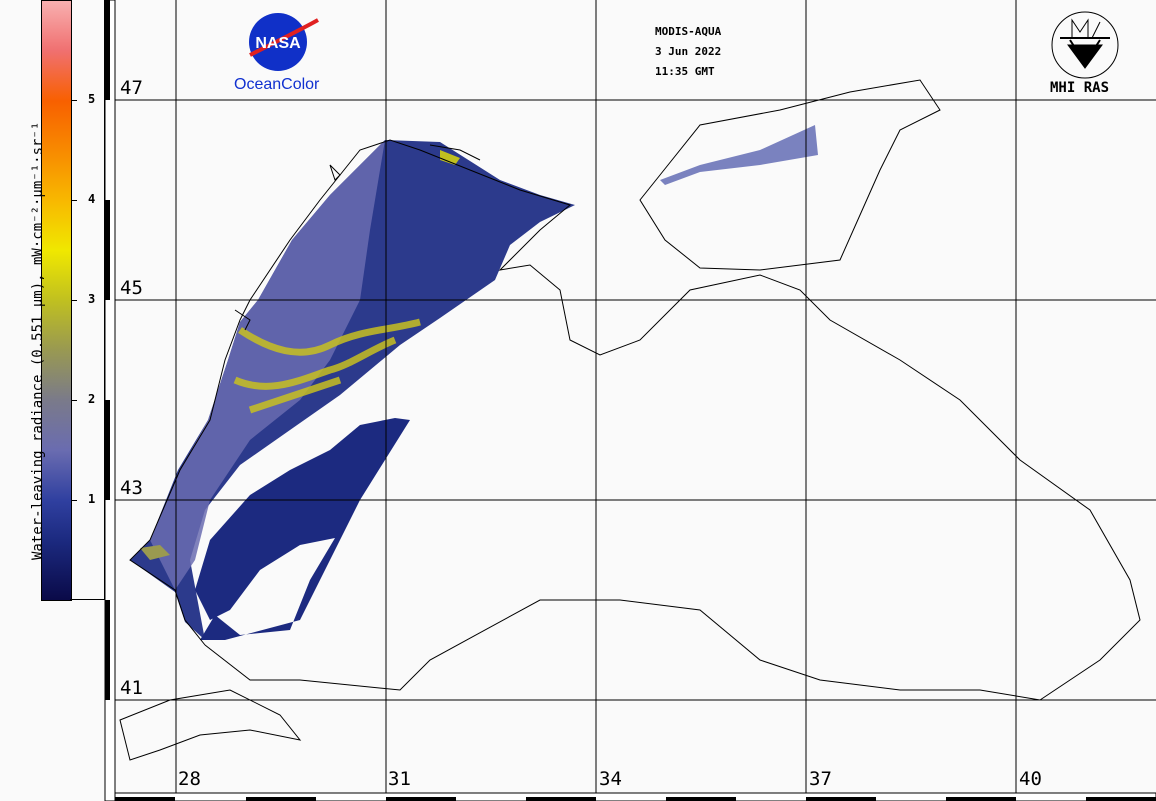 This screenshot has height=801, width=1156. Describe the element at coordinates (688, 51) in the screenshot. I see `date-label: 3 Jun 2022` at that location.